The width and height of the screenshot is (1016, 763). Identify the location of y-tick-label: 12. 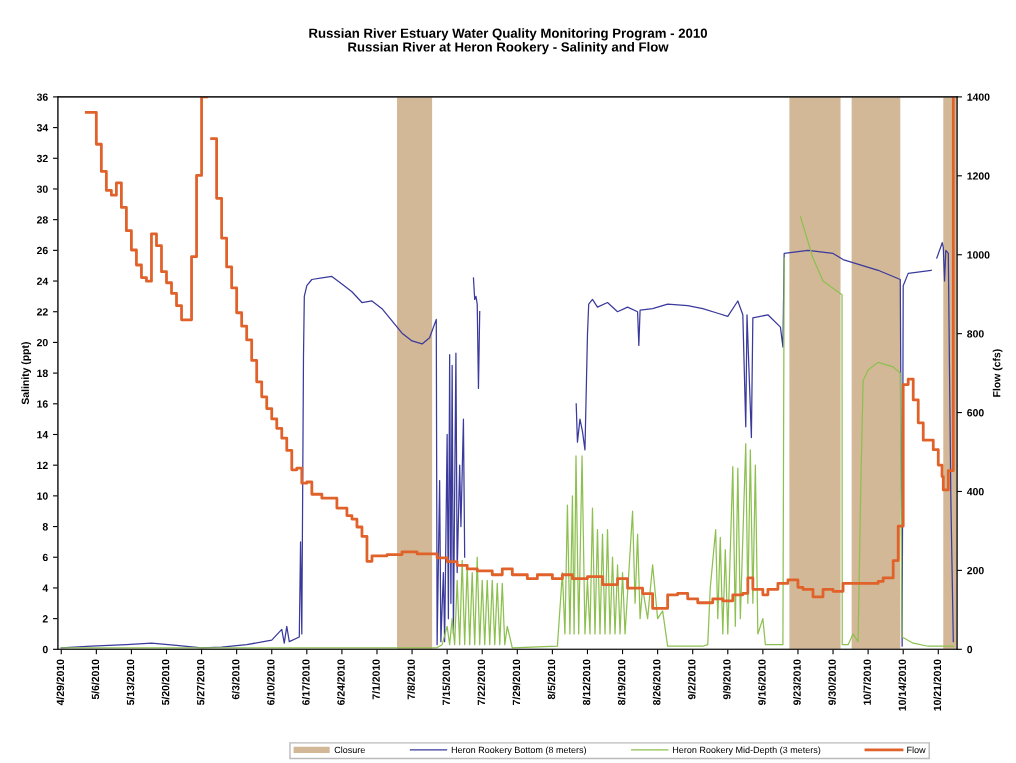
(42, 465).